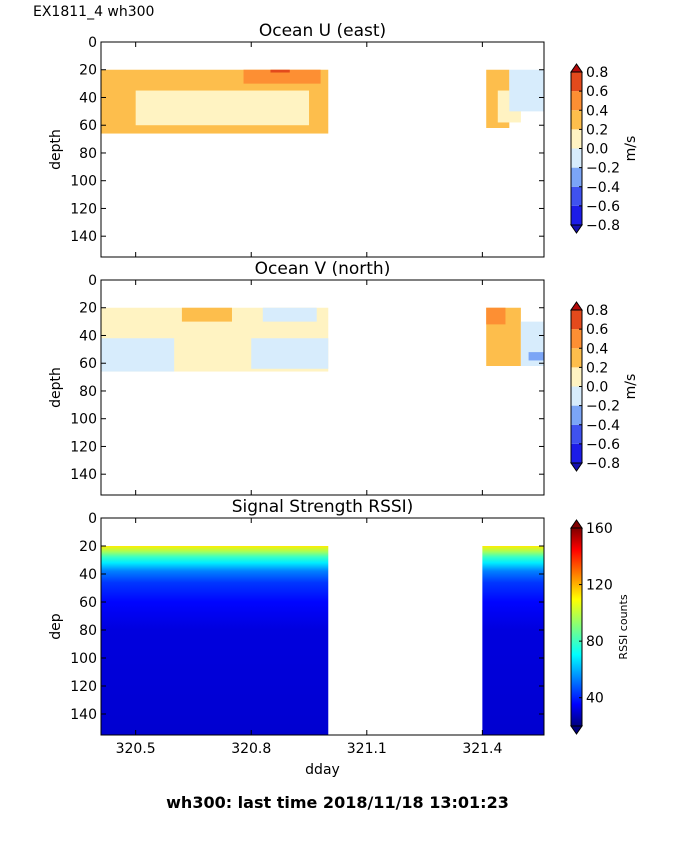  What do you see at coordinates (322, 31) in the screenshot?
I see `panel-title: Ocean U (east)` at bounding box center [322, 31].